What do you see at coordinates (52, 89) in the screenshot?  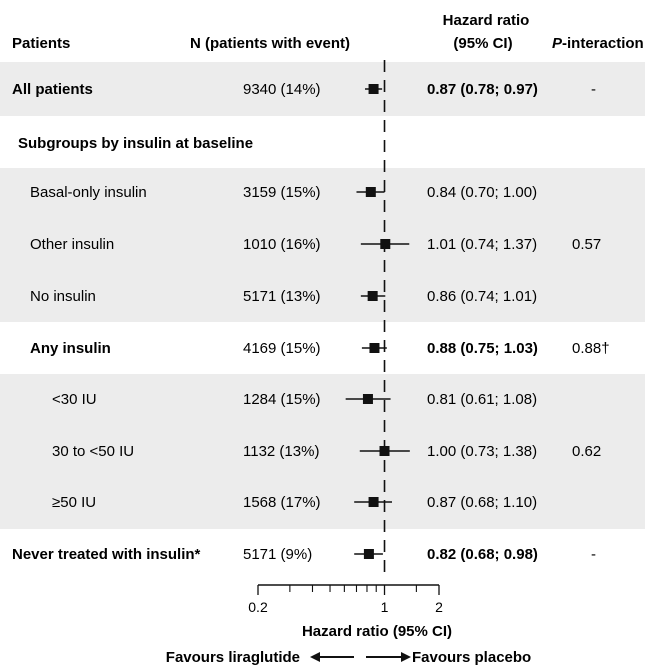 I see `row-label: All patients` at bounding box center [52, 89].